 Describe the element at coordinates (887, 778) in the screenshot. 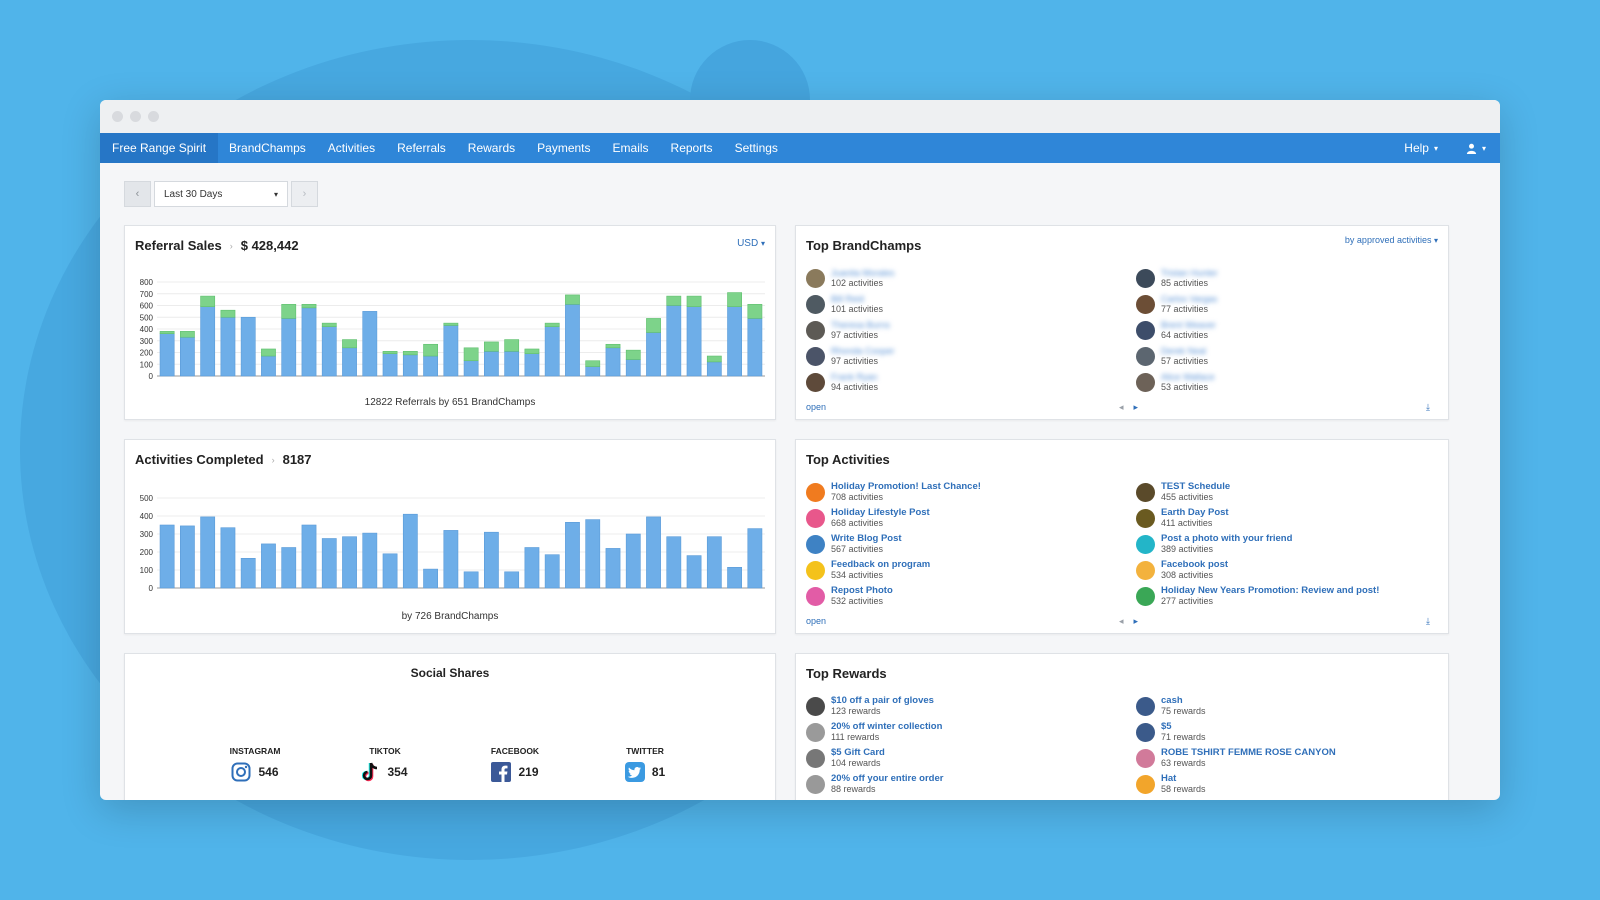

I see `item-name-link: 20% off your entire order` at that location.